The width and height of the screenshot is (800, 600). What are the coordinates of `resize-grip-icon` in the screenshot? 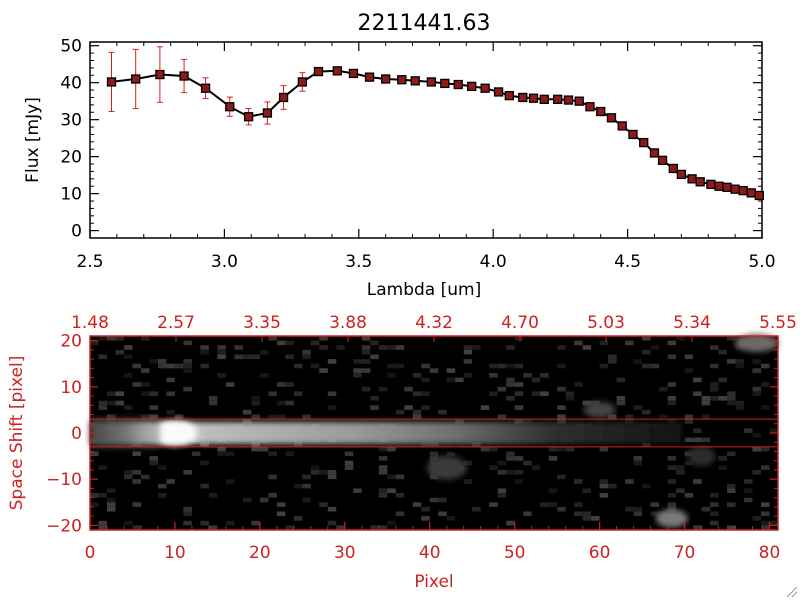 It's located at (791, 591).